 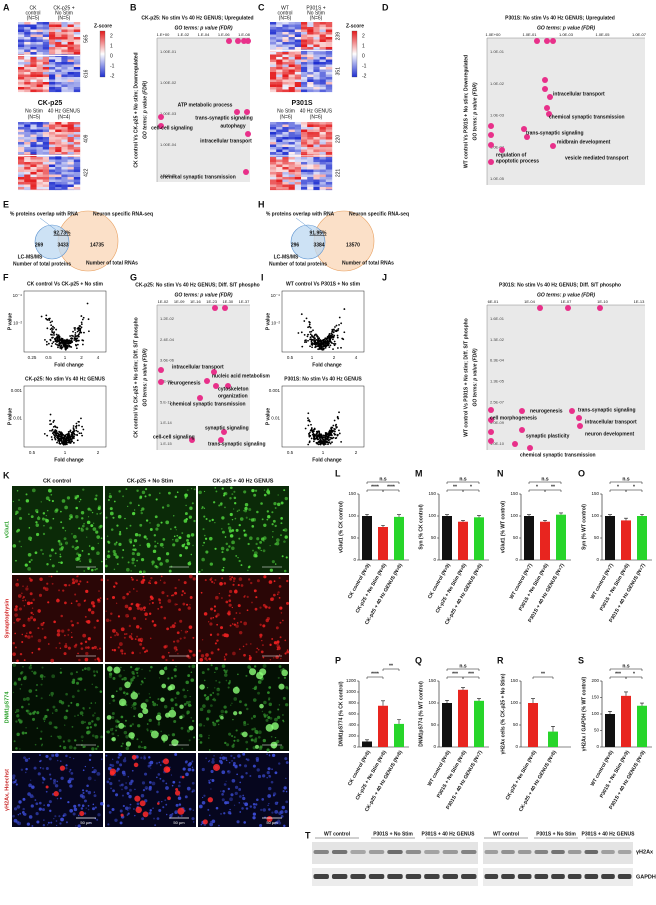 I want to click on label: P value, so click(x=268, y=322).